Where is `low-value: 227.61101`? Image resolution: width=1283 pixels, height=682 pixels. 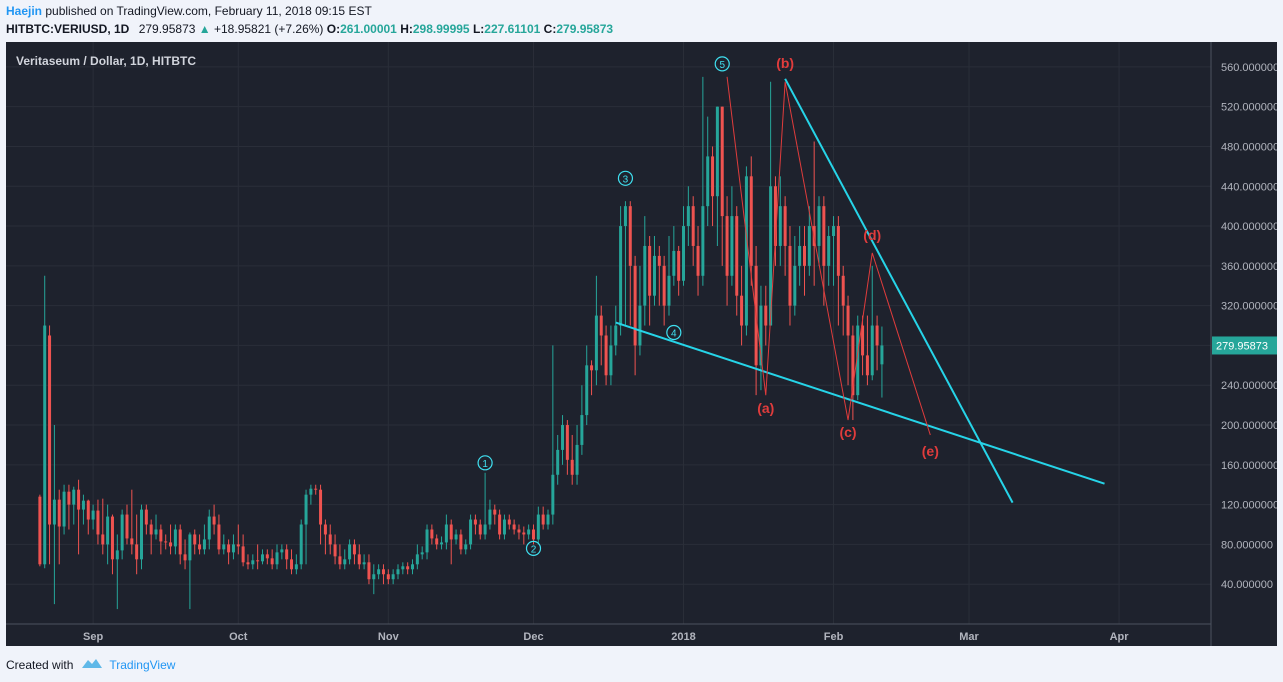 low-value: 227.61101 is located at coordinates (512, 29).